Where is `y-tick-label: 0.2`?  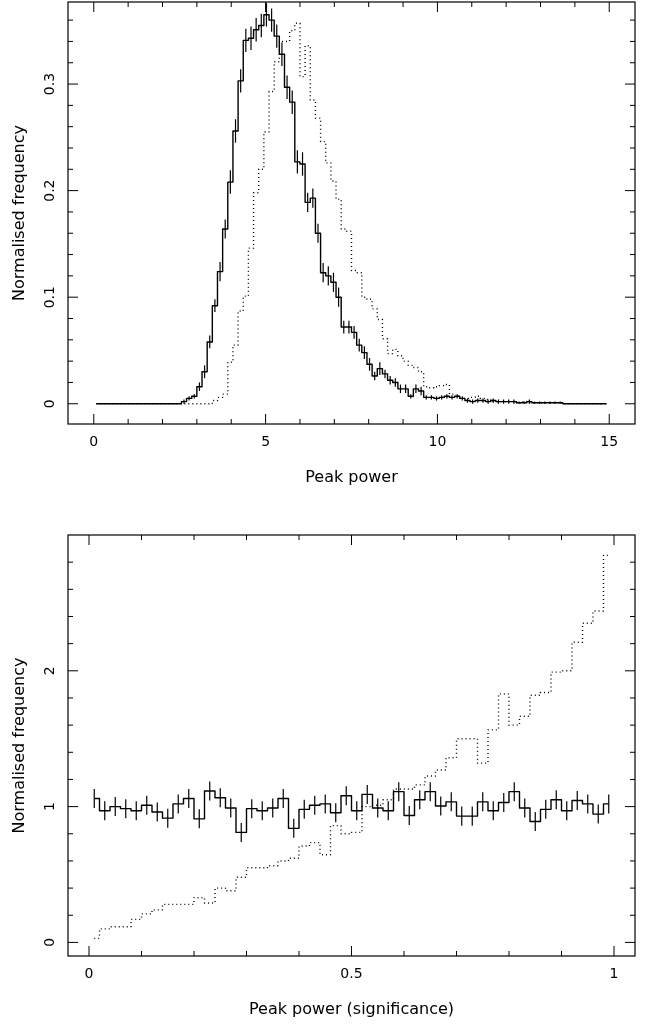 y-tick-label: 0.2 is located at coordinates (49, 190).